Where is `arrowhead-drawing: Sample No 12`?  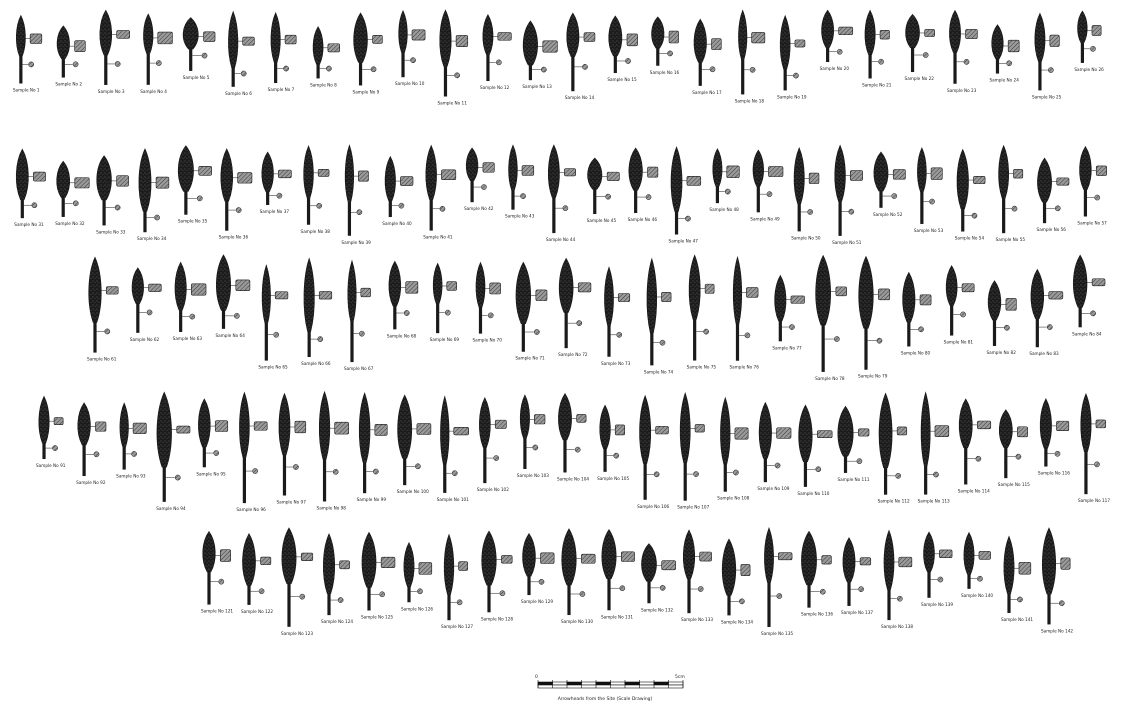 arrowhead-drawing: Sample No 12 is located at coordinates (496, 51).